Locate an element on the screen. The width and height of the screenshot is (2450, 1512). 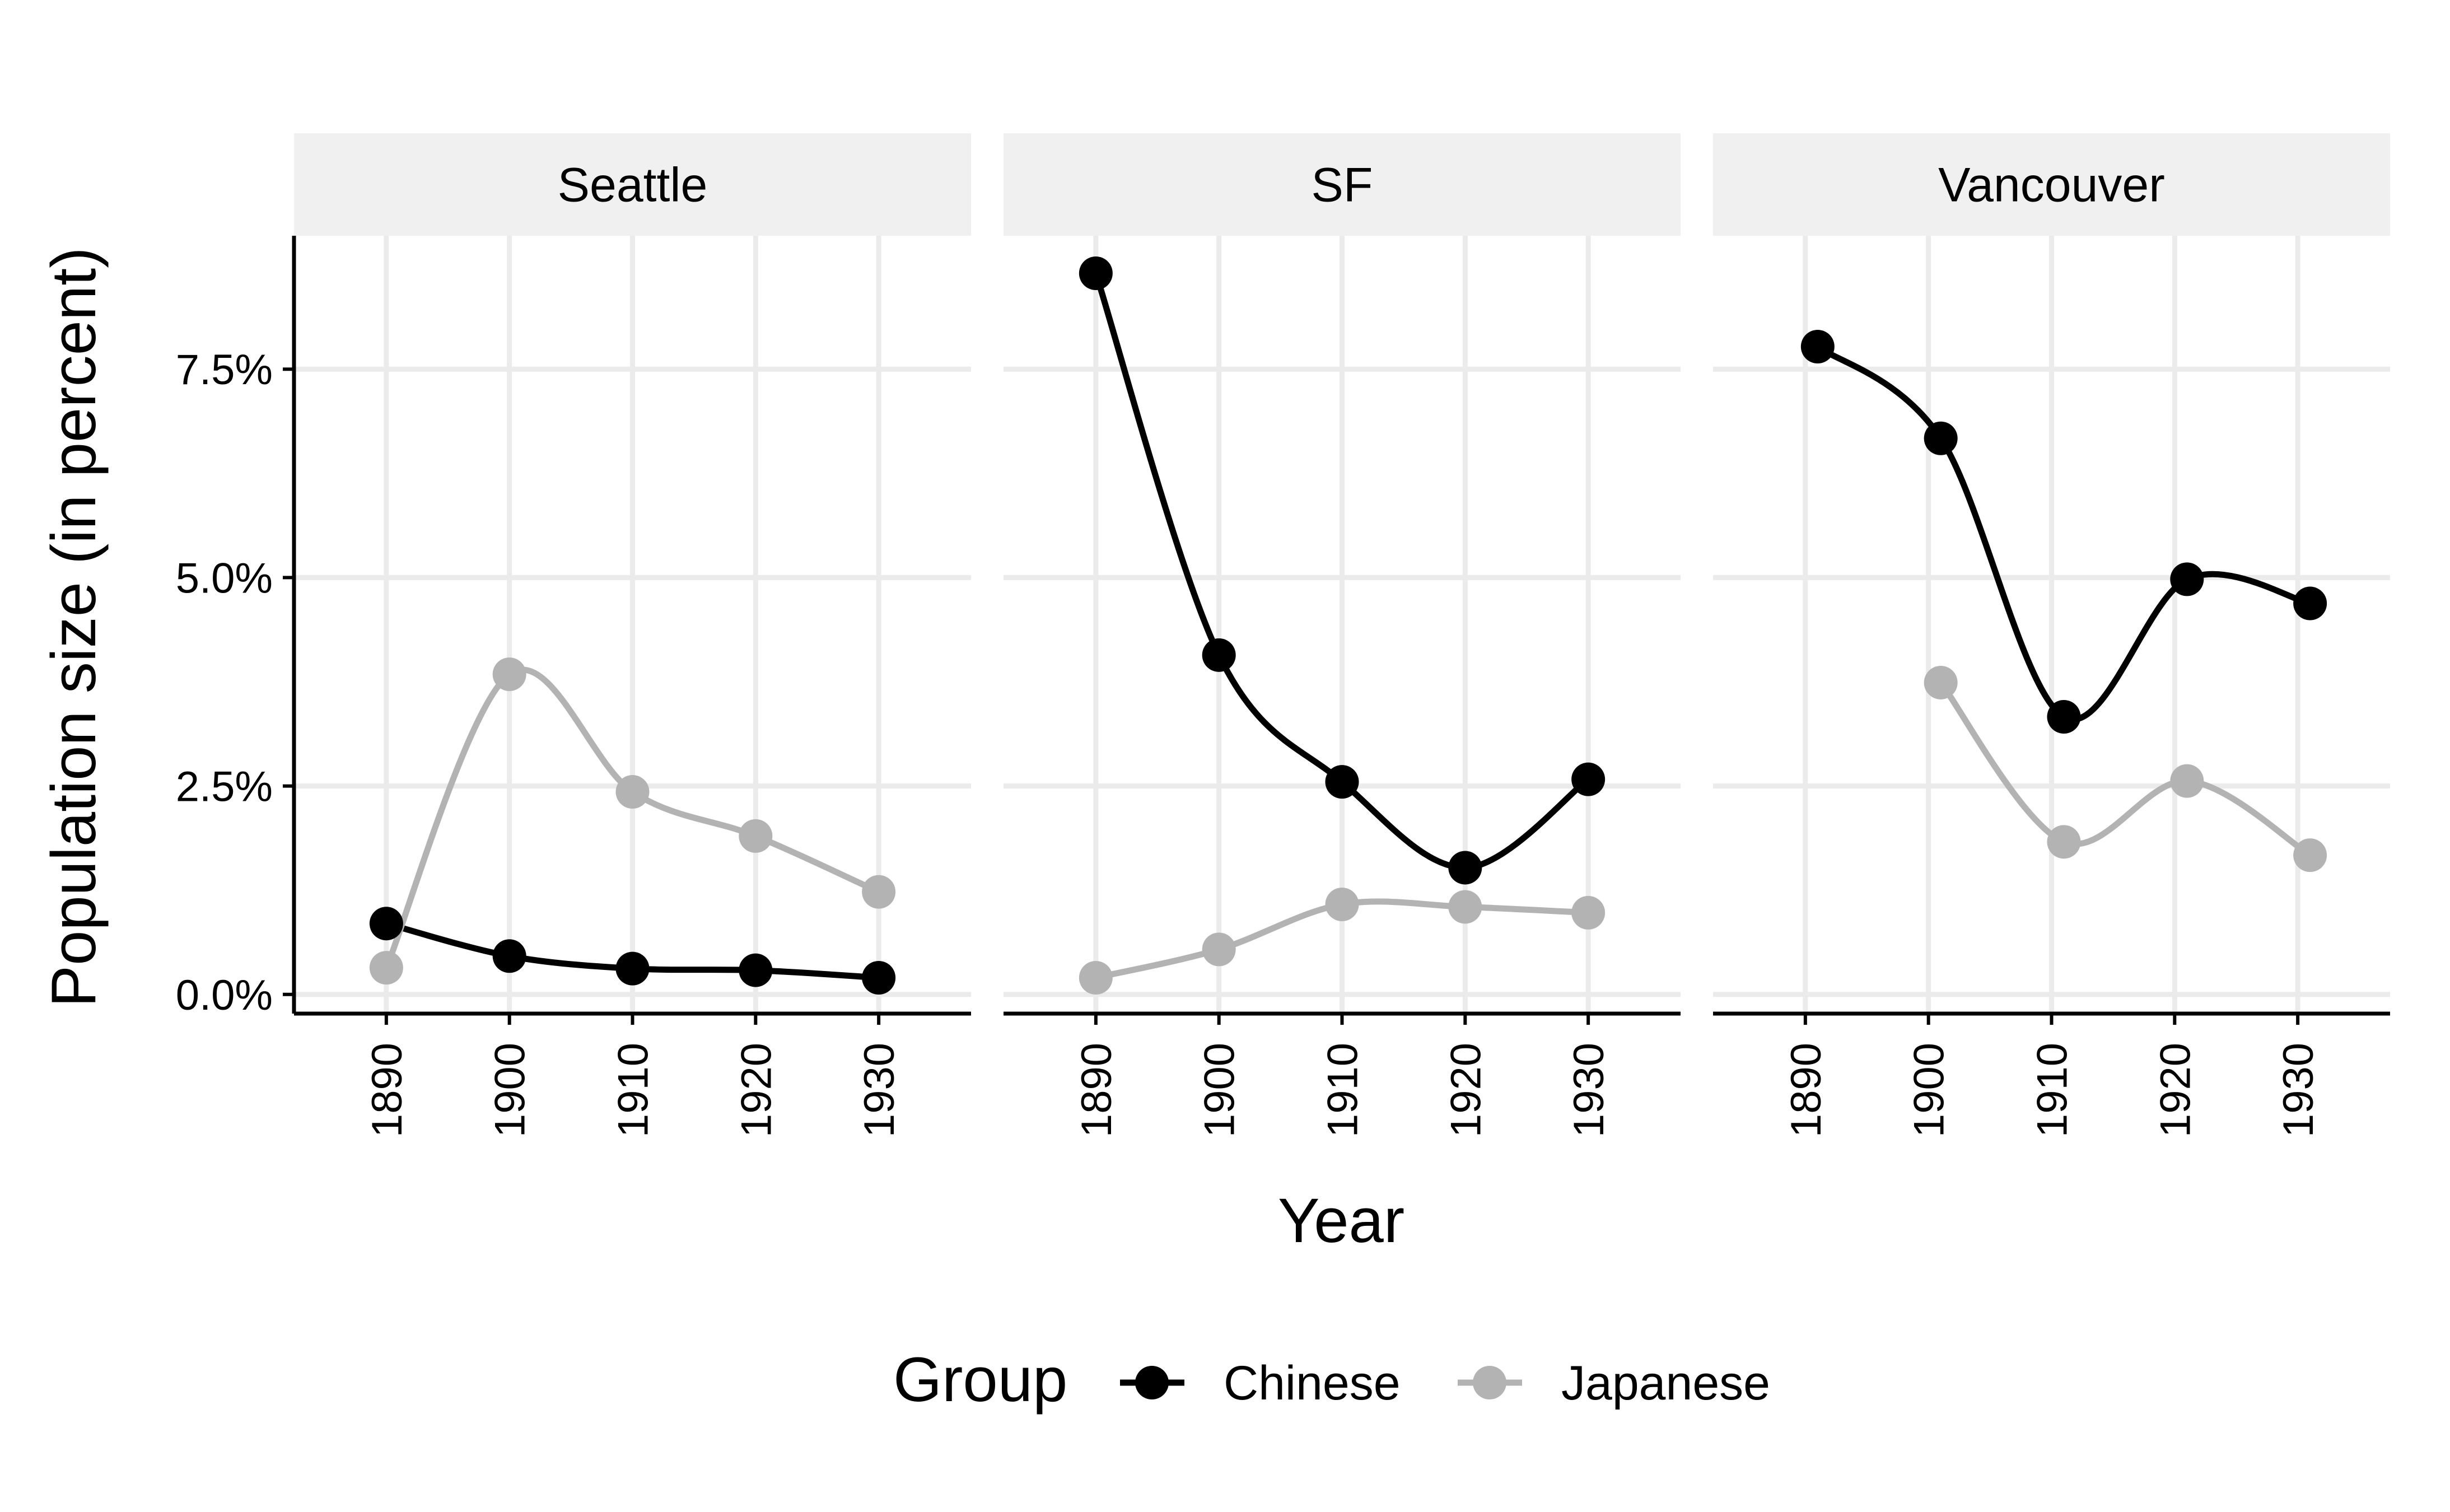
legend-entries: Chinese Japanese is located at coordinates (1445, 1383).